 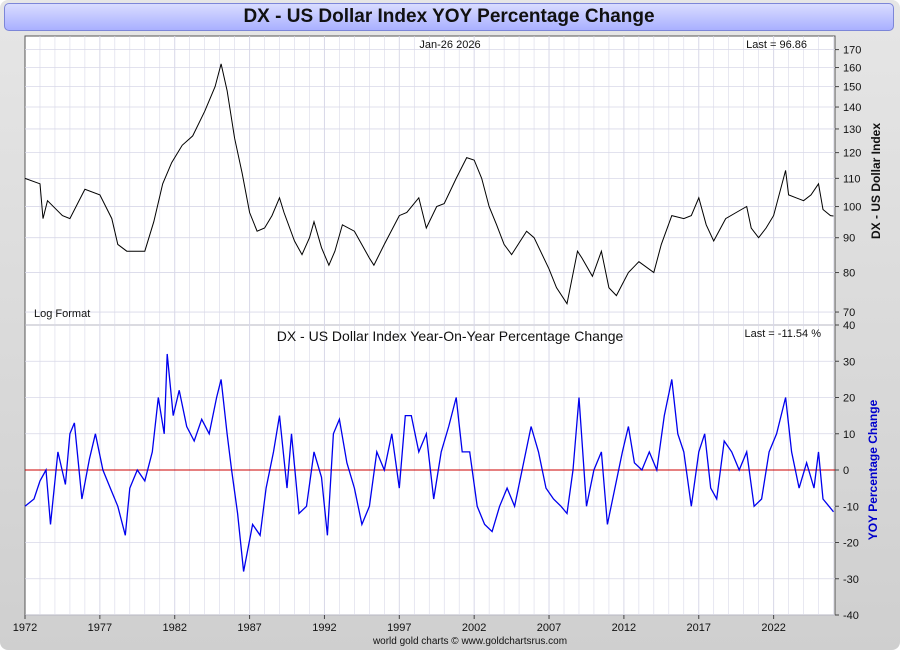 What do you see at coordinates (852, 69) in the screenshot?
I see `price-y-tick-label: 160` at bounding box center [852, 69].